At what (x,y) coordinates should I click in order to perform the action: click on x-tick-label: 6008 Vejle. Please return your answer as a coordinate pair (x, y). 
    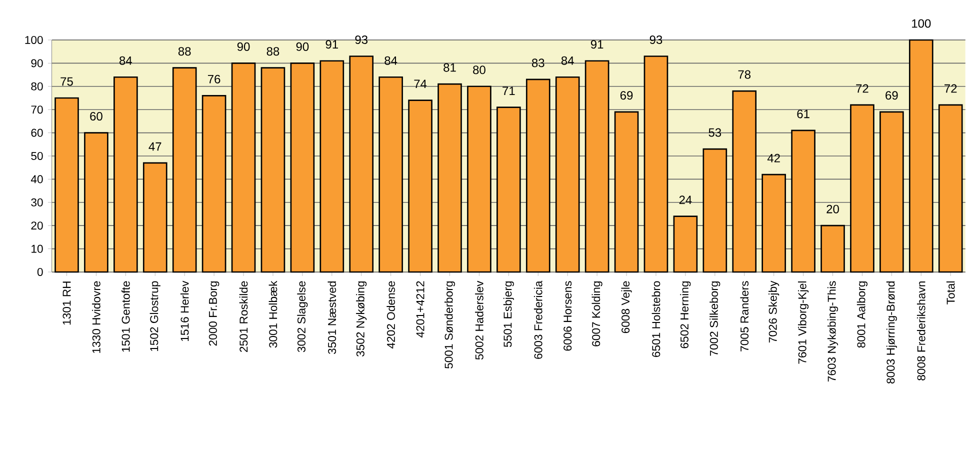
    Looking at the image, I should click on (626, 307).